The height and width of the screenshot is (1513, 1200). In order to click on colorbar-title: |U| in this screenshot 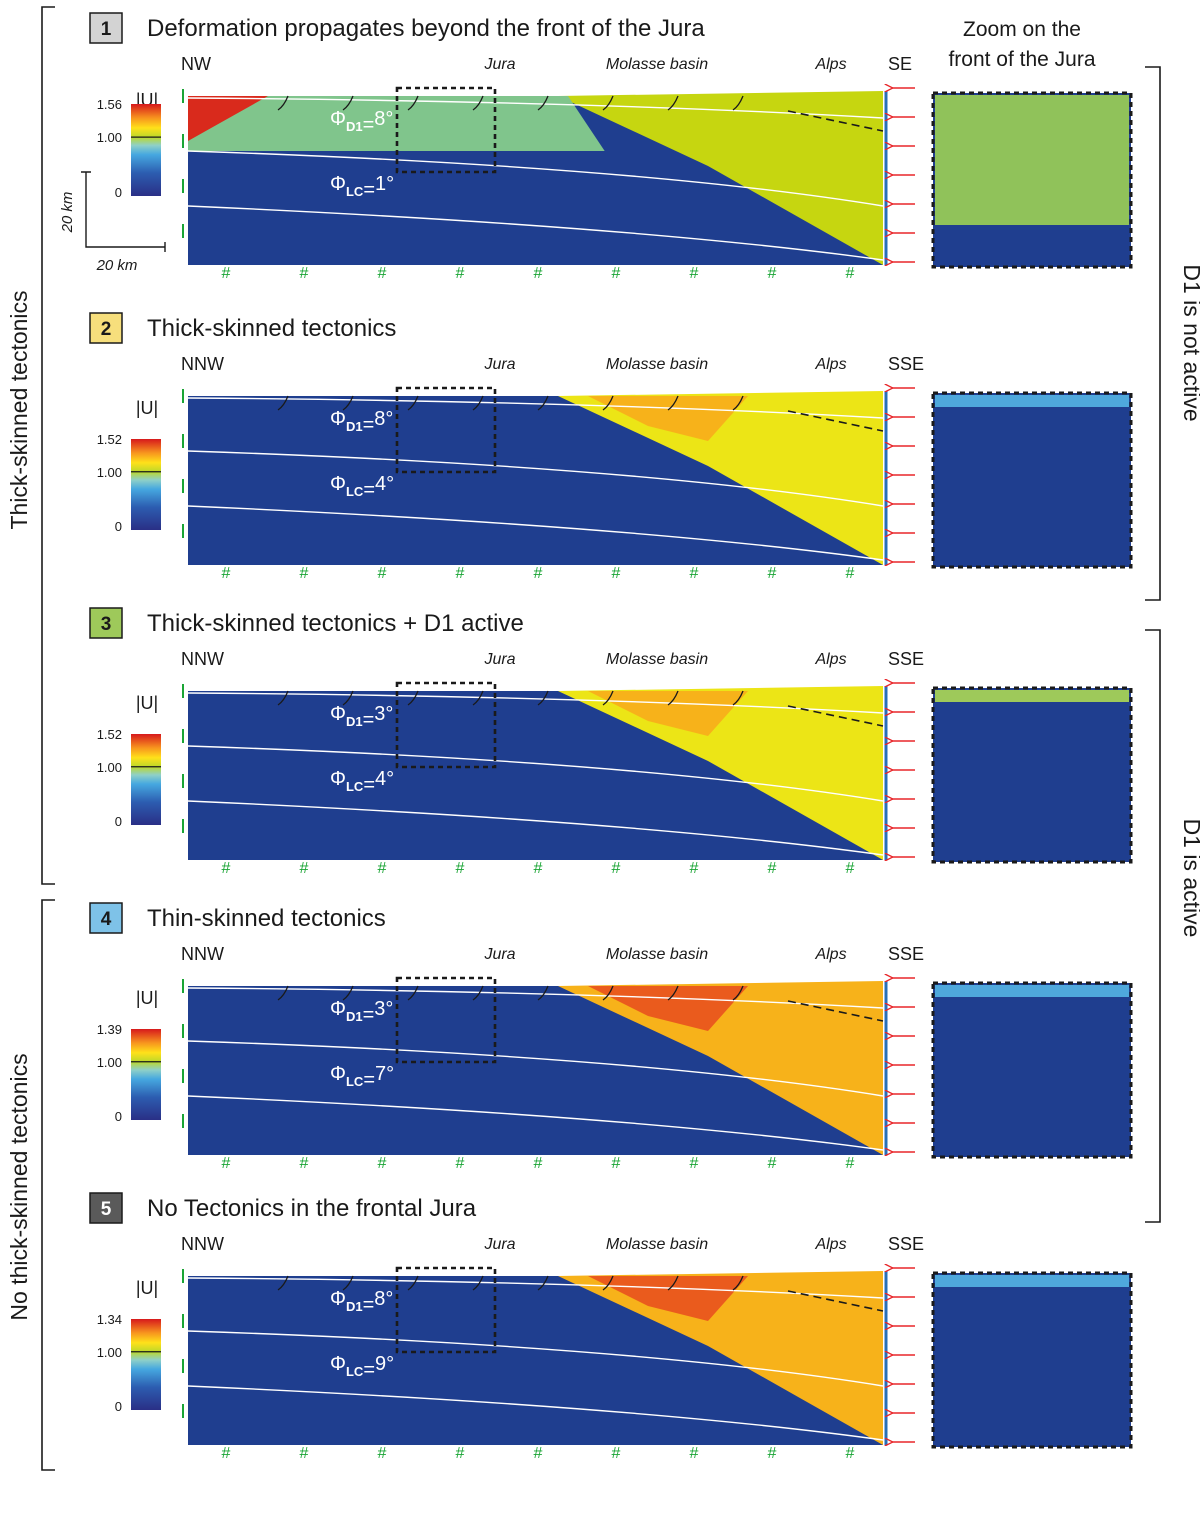, I will do `click(147, 998)`.